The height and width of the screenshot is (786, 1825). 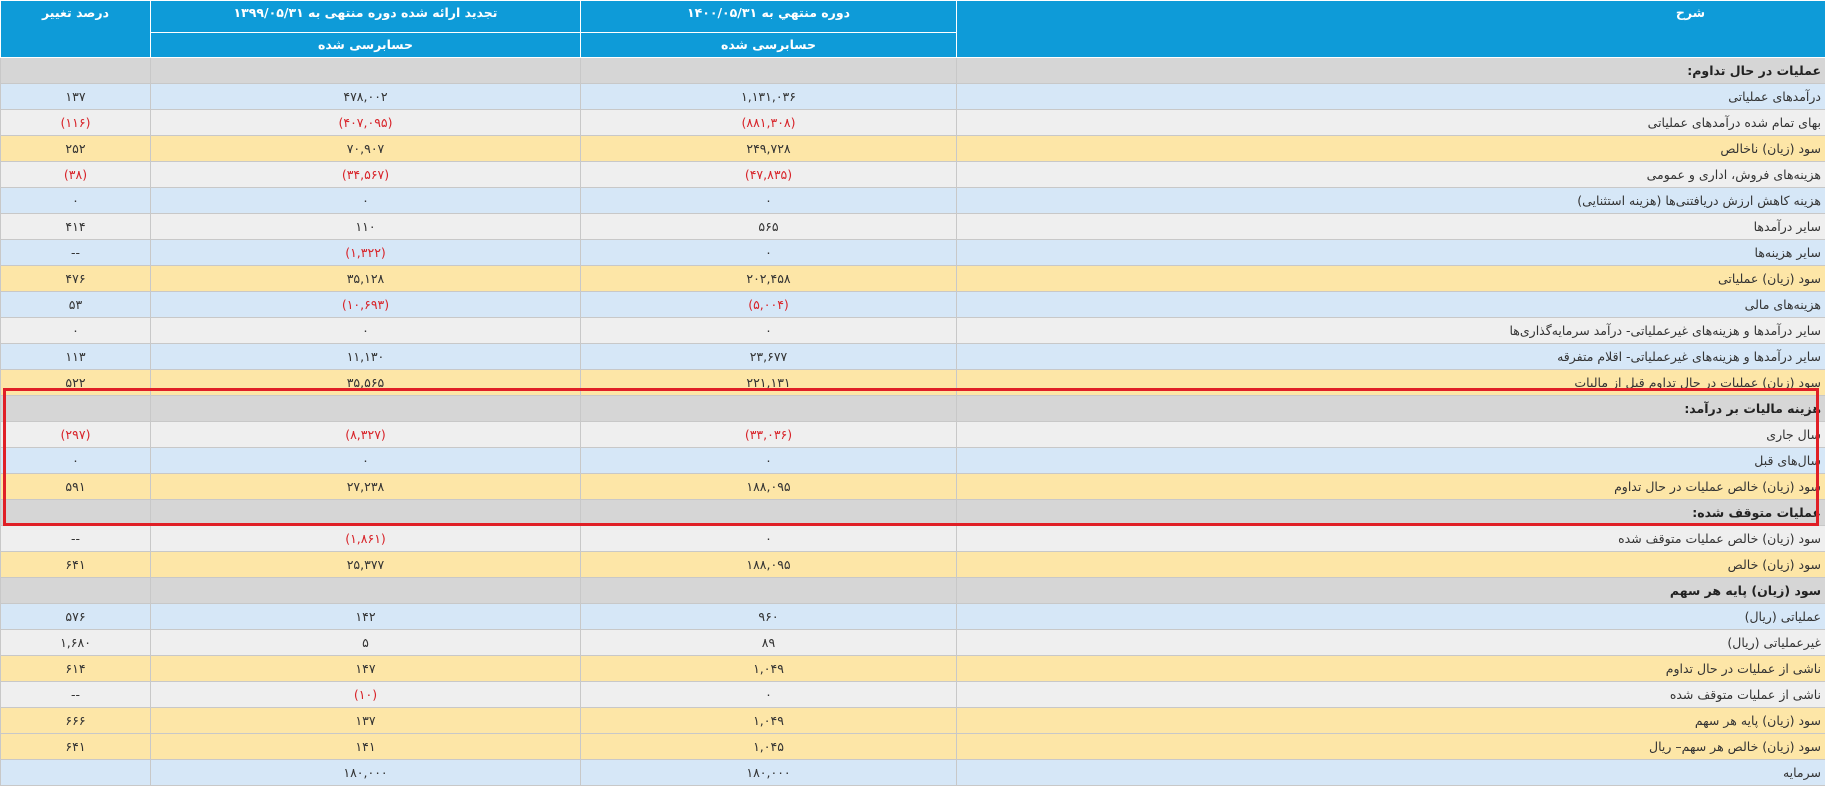 I want to click on row-current-value: ۲۰۲,۴۵۸, so click(x=769, y=279).